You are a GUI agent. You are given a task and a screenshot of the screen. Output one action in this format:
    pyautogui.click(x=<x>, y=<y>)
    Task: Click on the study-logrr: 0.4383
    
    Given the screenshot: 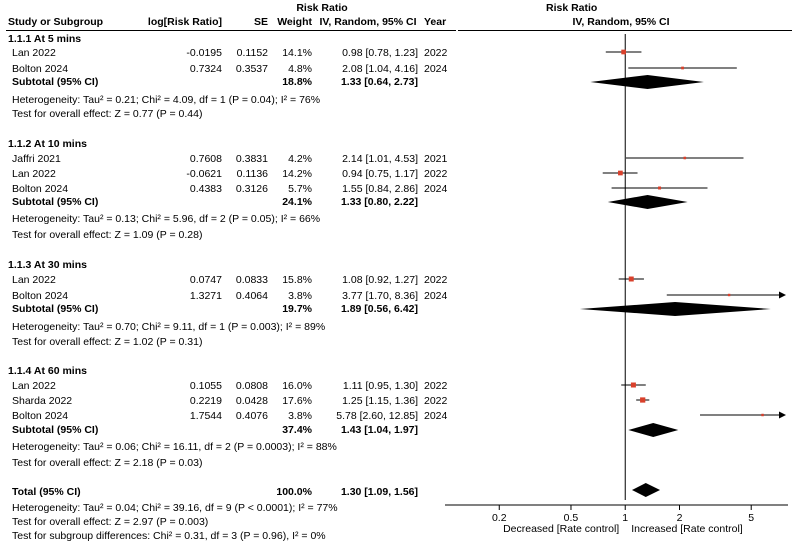 What is the action you would take?
    pyautogui.click(x=205, y=189)
    